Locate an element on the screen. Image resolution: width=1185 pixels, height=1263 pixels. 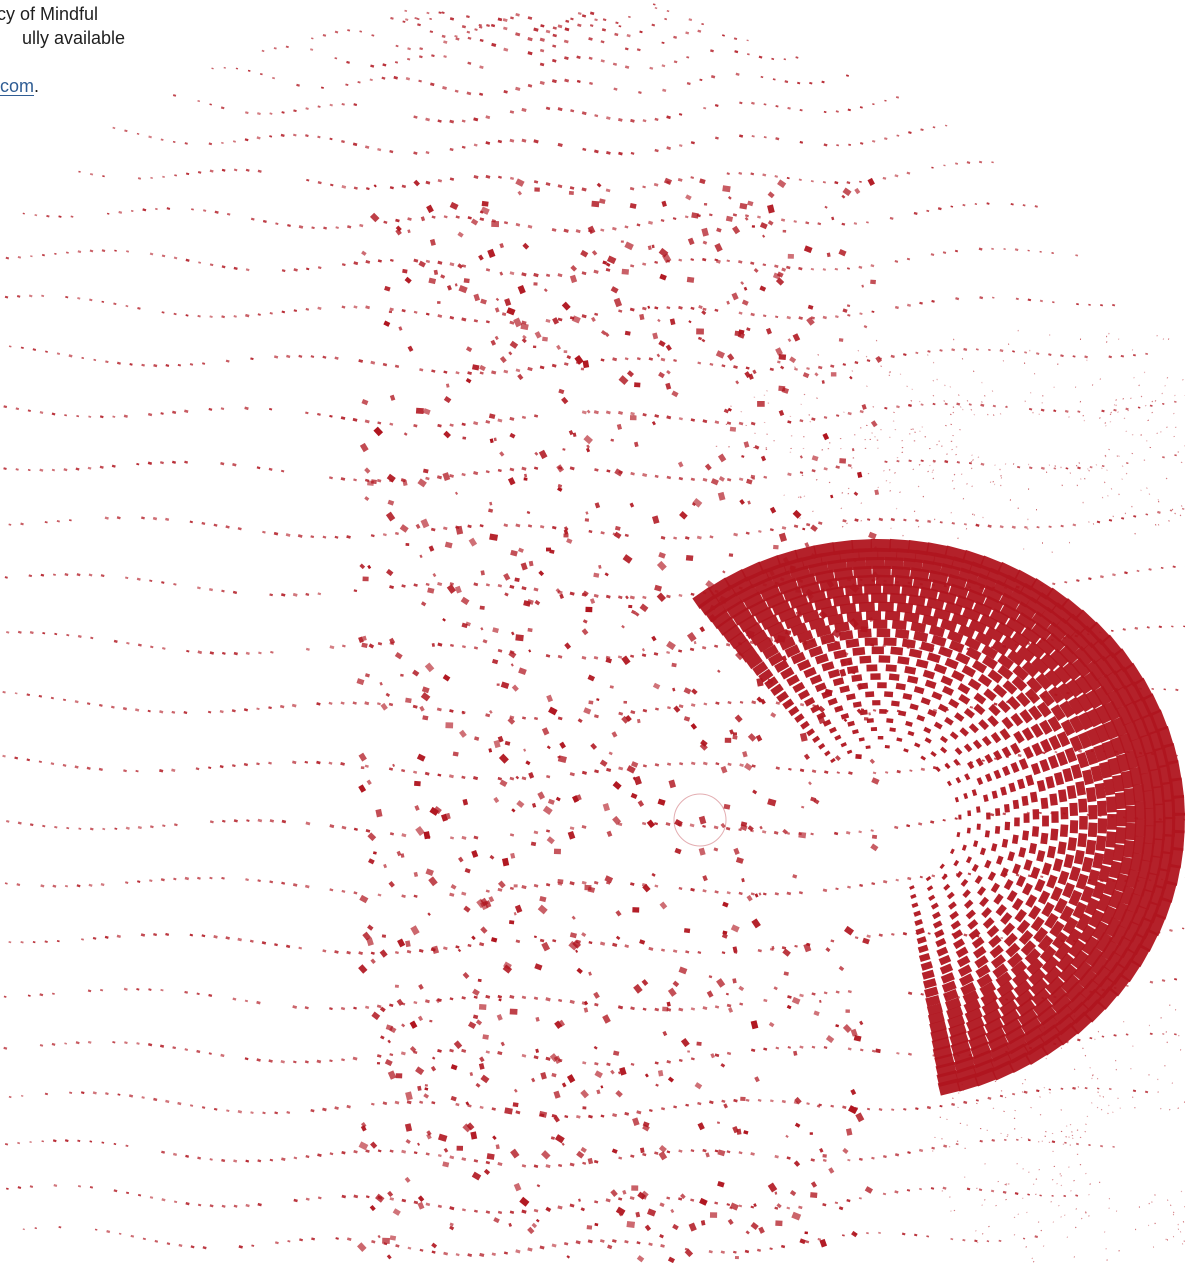
line-2-text: ully available is located at coordinates (74, 38).